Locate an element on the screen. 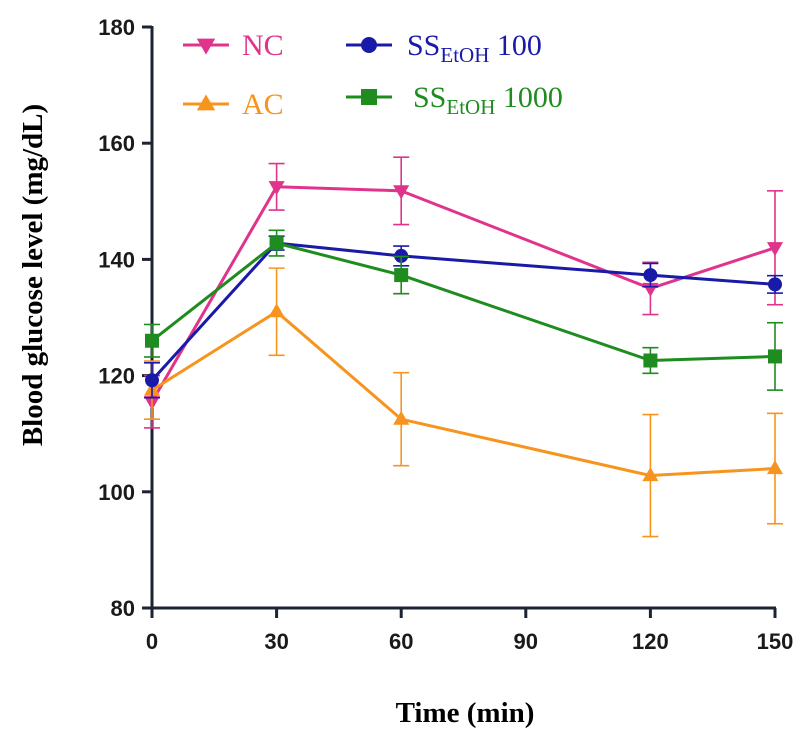  y-axis-title: Blood glucose level (mg/dL) is located at coordinates (33, 275).